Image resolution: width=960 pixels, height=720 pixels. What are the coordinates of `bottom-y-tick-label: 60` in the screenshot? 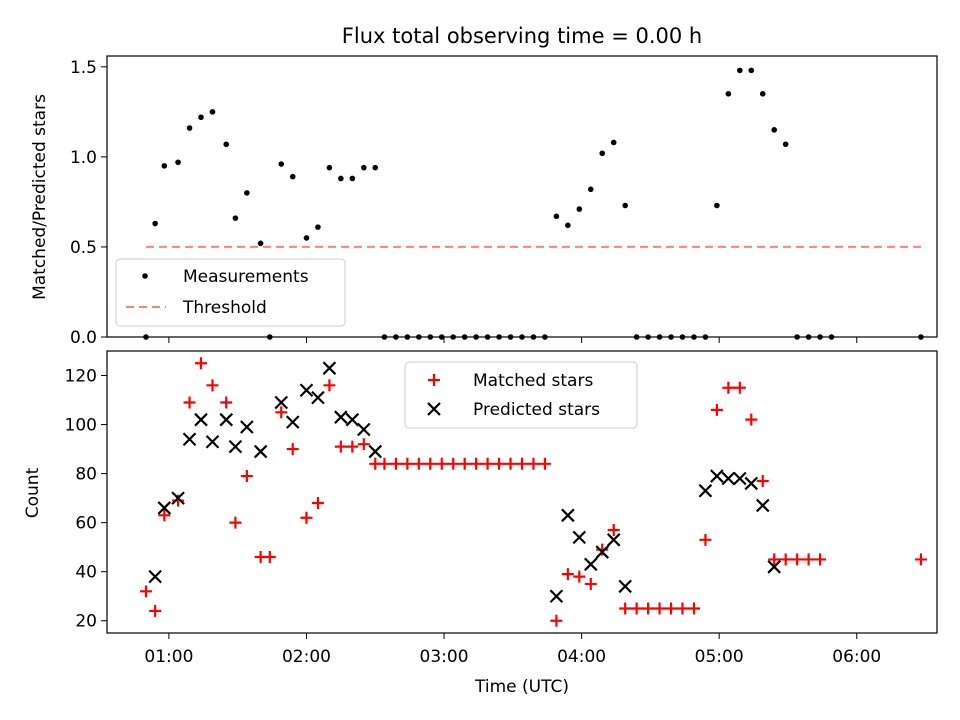 It's located at (86, 524).